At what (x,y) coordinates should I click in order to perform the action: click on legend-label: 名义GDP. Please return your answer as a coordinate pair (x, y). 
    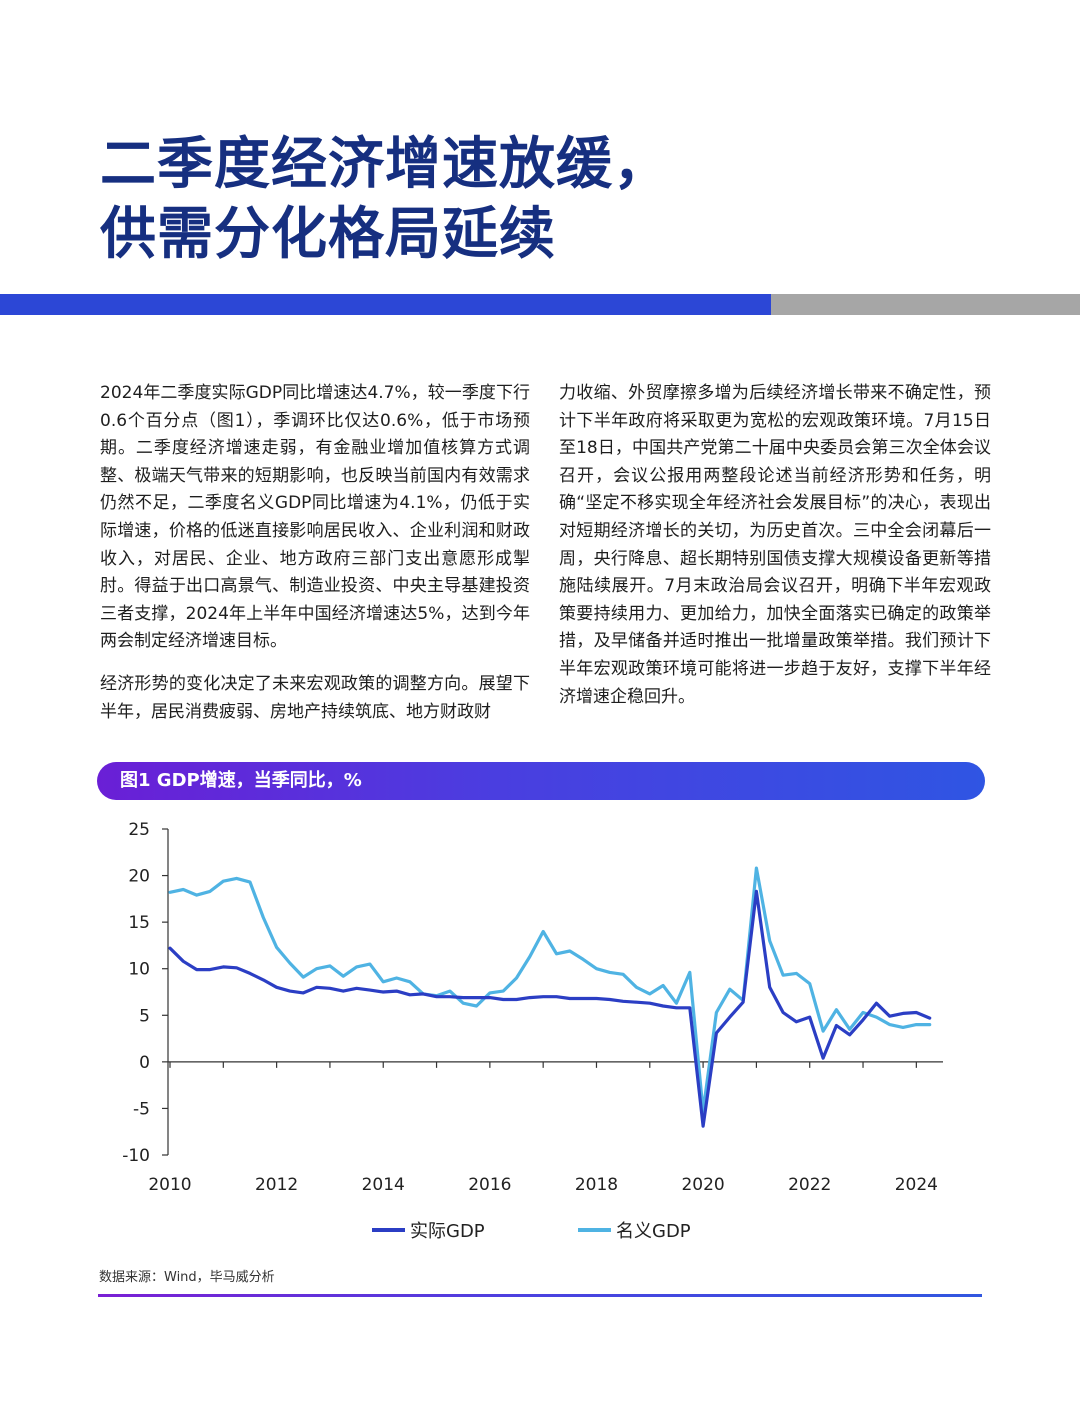
    Looking at the image, I should click on (653, 1231).